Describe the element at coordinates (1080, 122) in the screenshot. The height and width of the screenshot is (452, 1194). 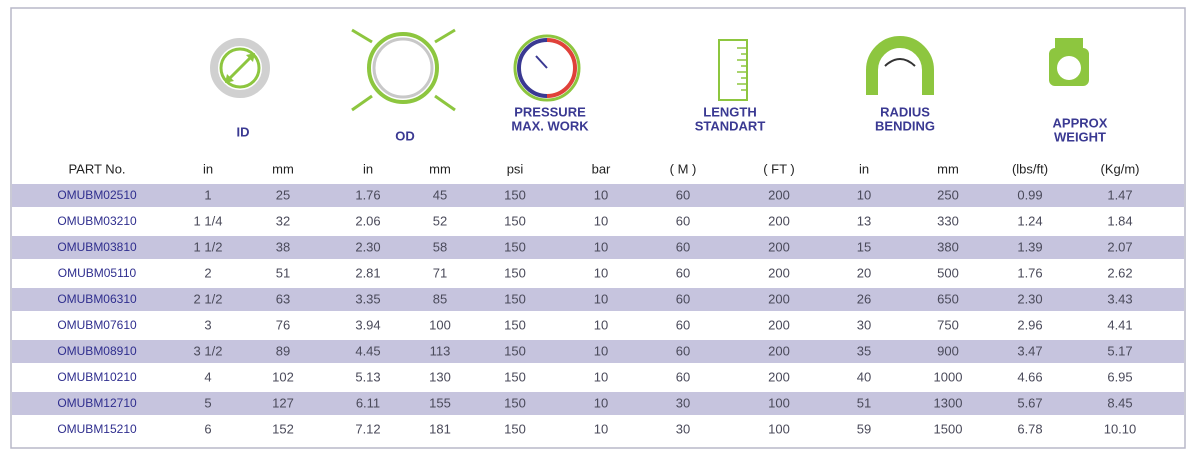
I see `group-label: APPROX` at that location.